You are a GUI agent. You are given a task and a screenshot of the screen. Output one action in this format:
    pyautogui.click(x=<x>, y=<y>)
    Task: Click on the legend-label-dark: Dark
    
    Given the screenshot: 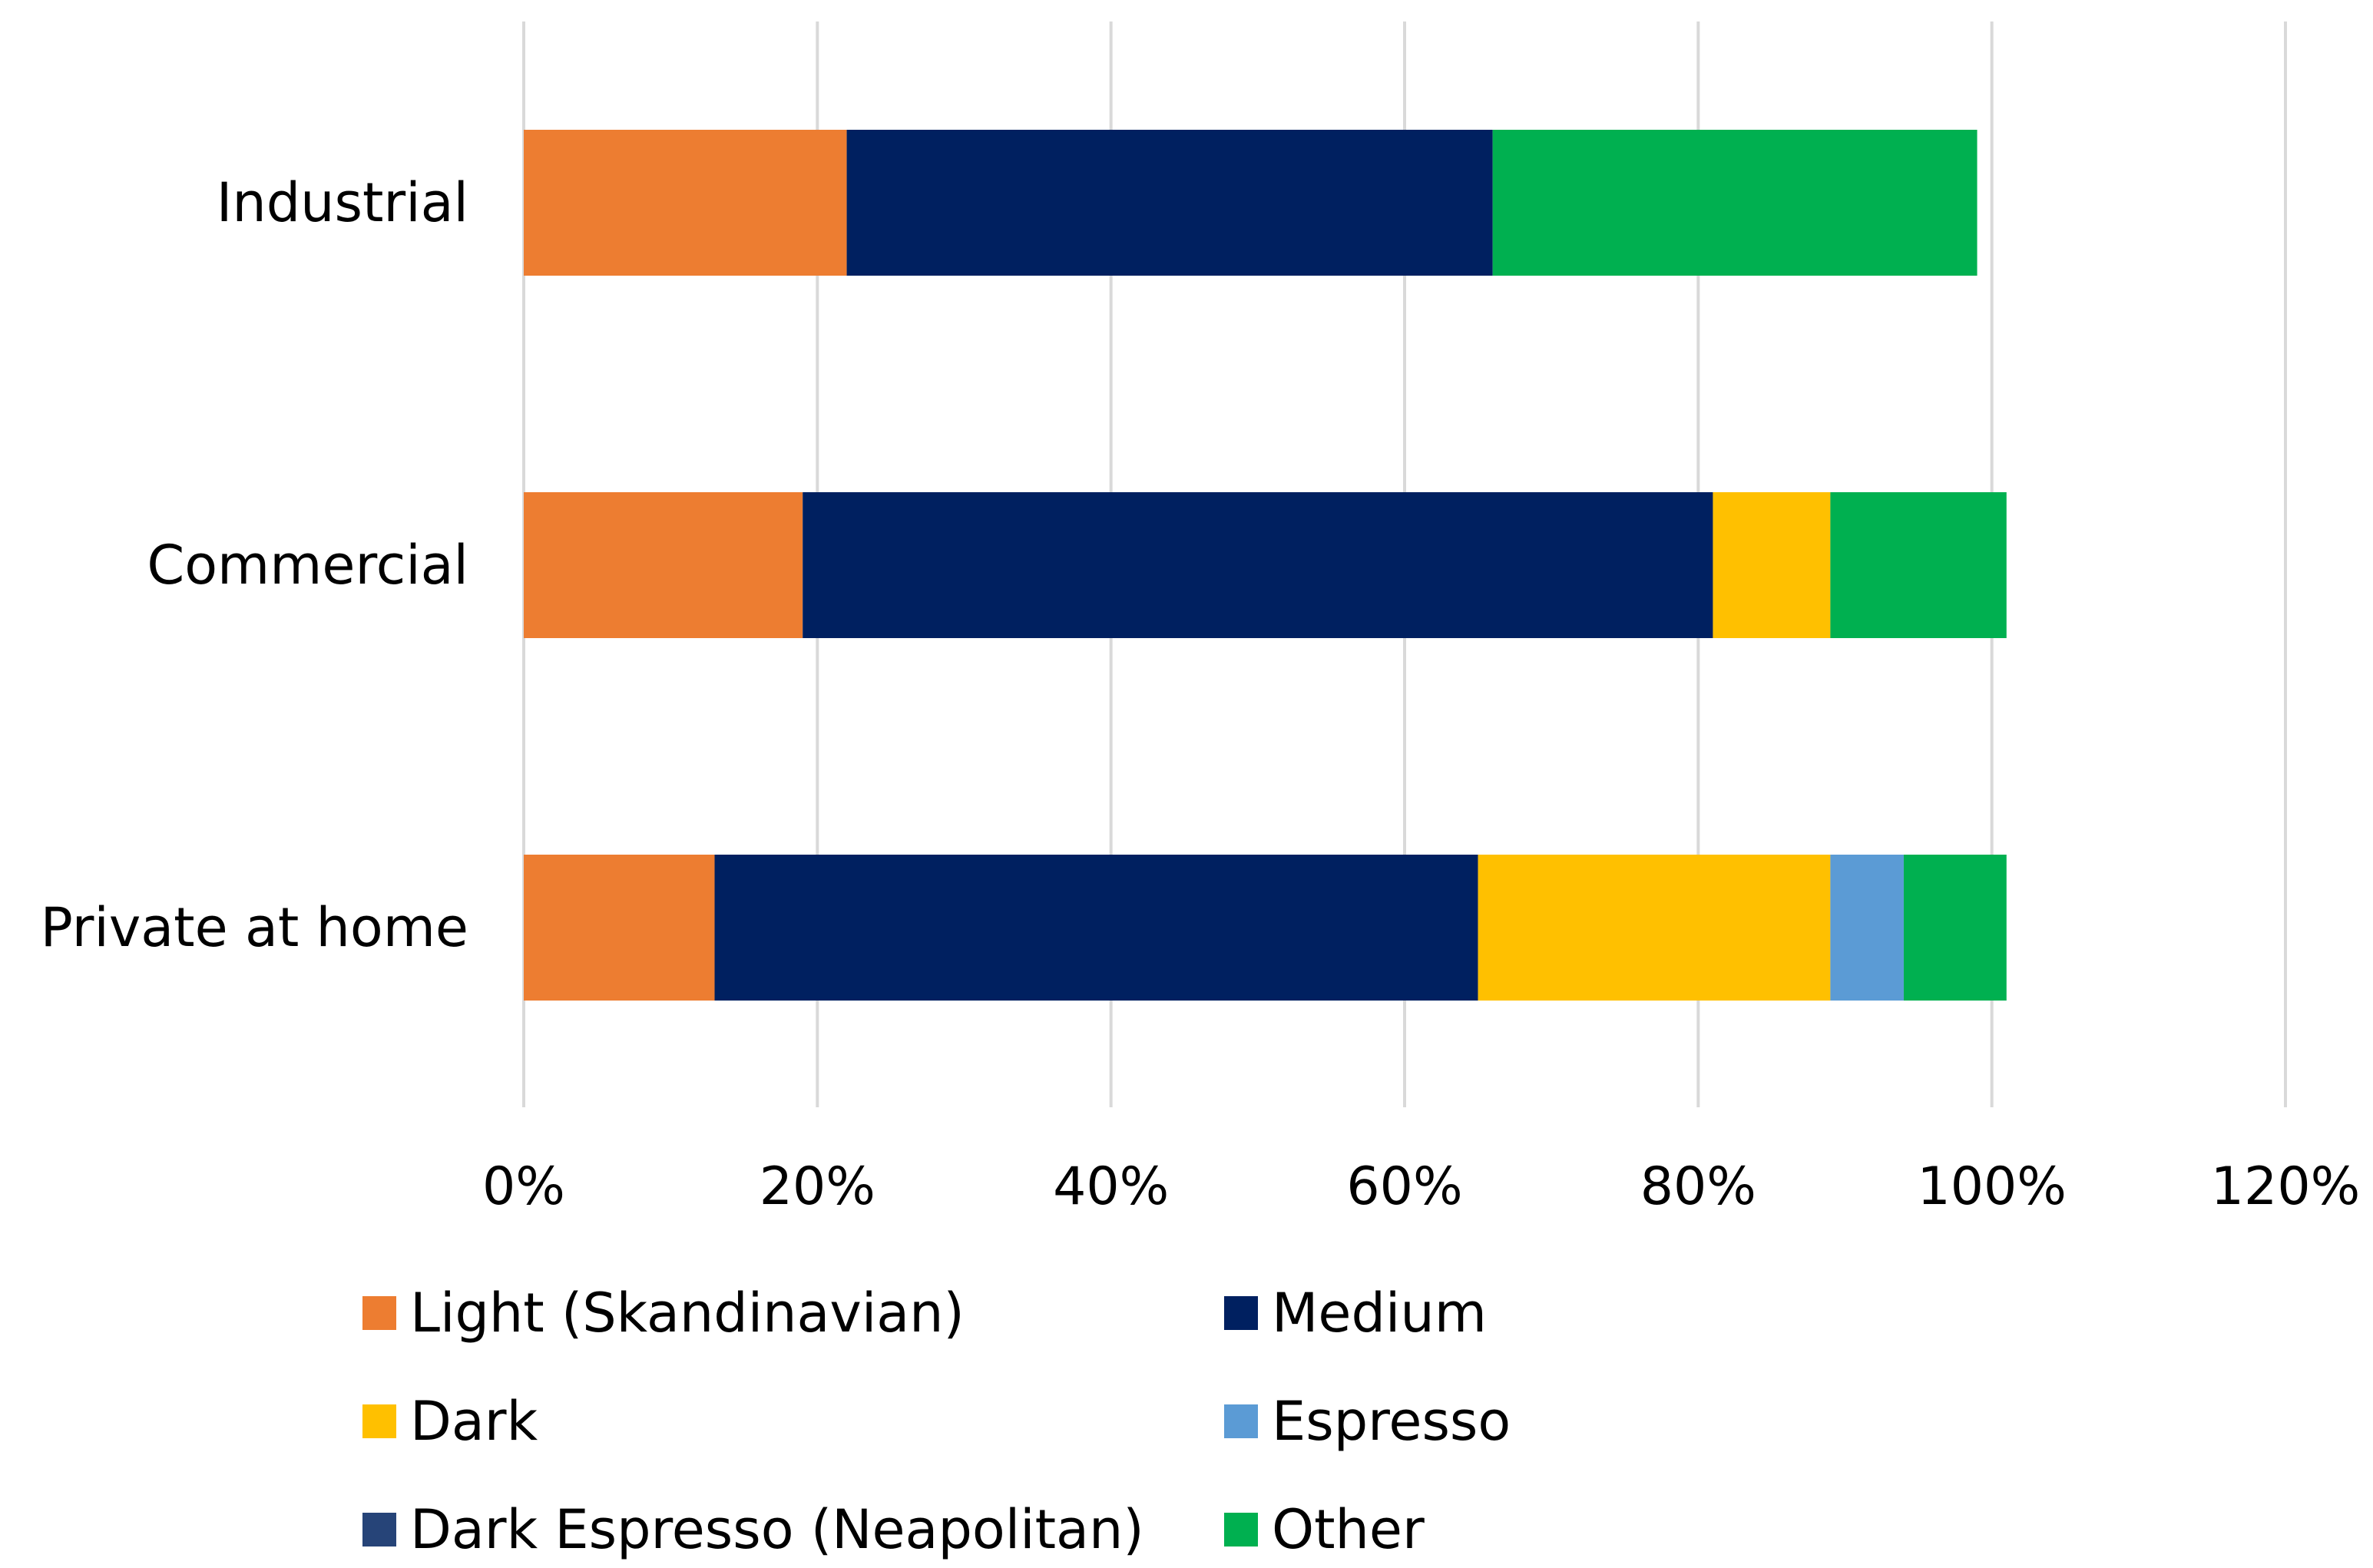 What is the action you would take?
    pyautogui.click(x=474, y=1422)
    